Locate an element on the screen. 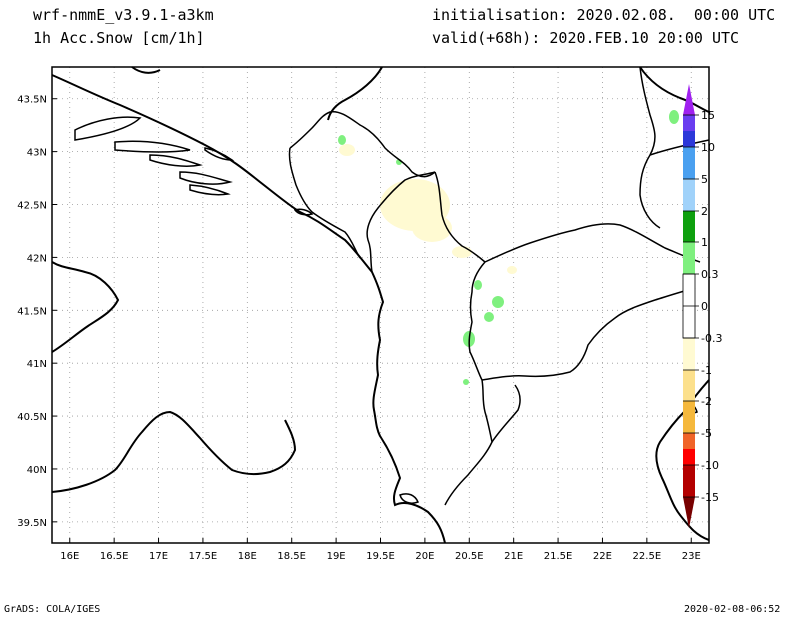  colorbar-label: -2 is located at coordinates (706, 401).